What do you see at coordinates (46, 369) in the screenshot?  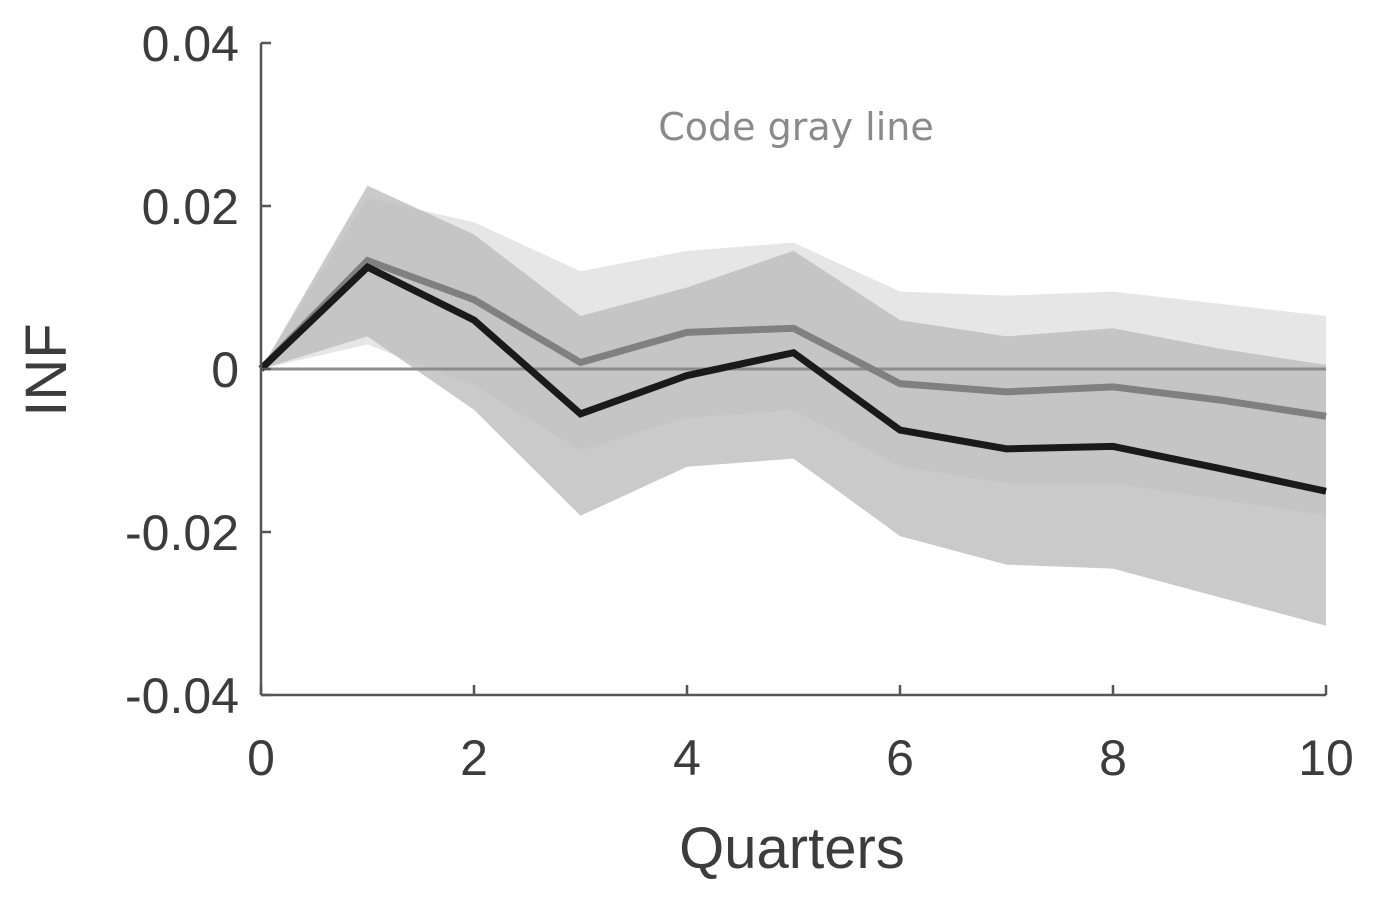 I see `y-axis-title: INF` at bounding box center [46, 369].